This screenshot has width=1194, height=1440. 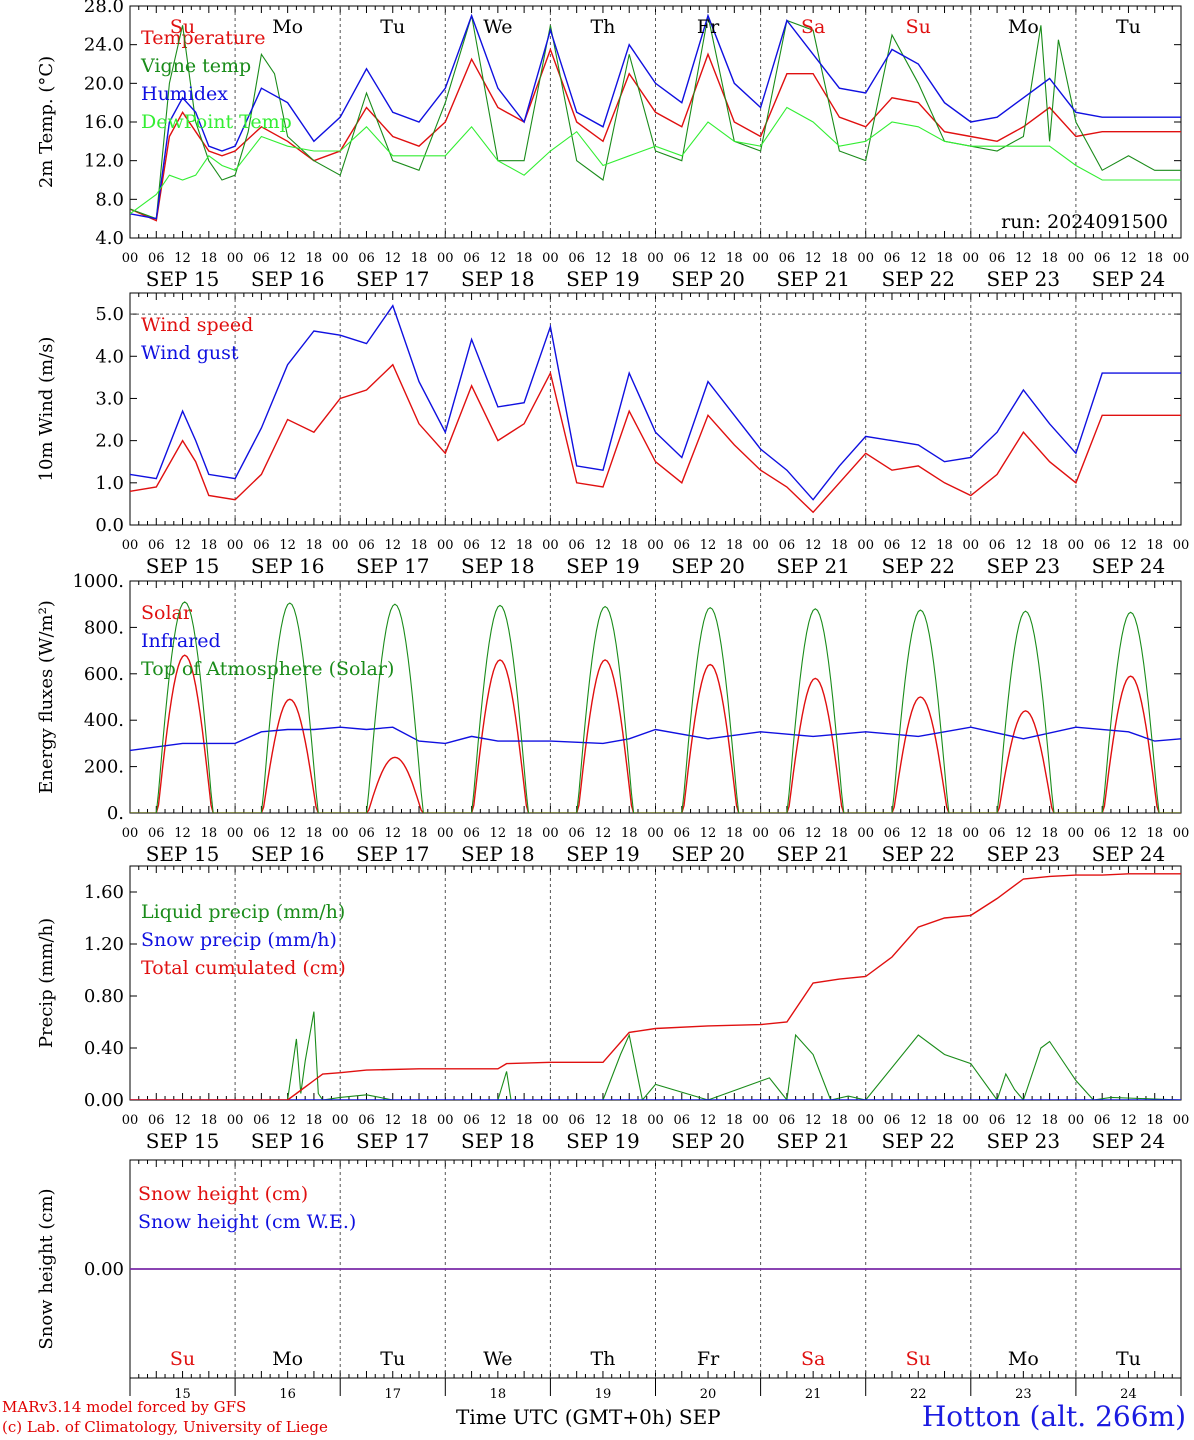 What do you see at coordinates (109, 199) in the screenshot?
I see `y-tick-label: 8.0` at bounding box center [109, 199].